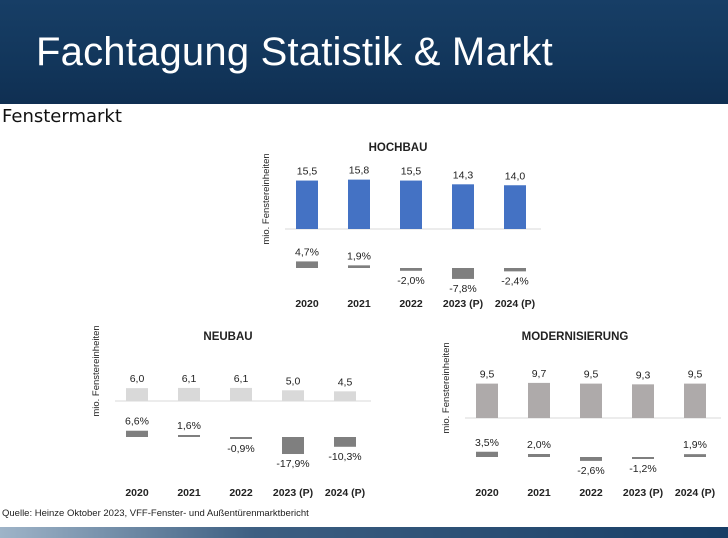 Image resolution: width=728 pixels, height=538 pixels. I want to click on hochbau-value-label-2: 15,5, so click(411, 172).